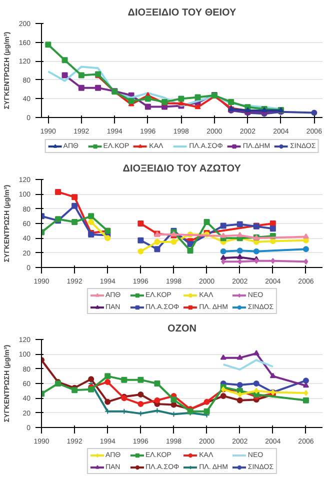 This screenshot has width=334, height=486. What do you see at coordinates (182, 13) in the screenshot?
I see `chart-title: ΔΙΟΞΕΙΔΙΟ ΤΟΥ ΘΕΙΟΥ` at bounding box center [182, 13].